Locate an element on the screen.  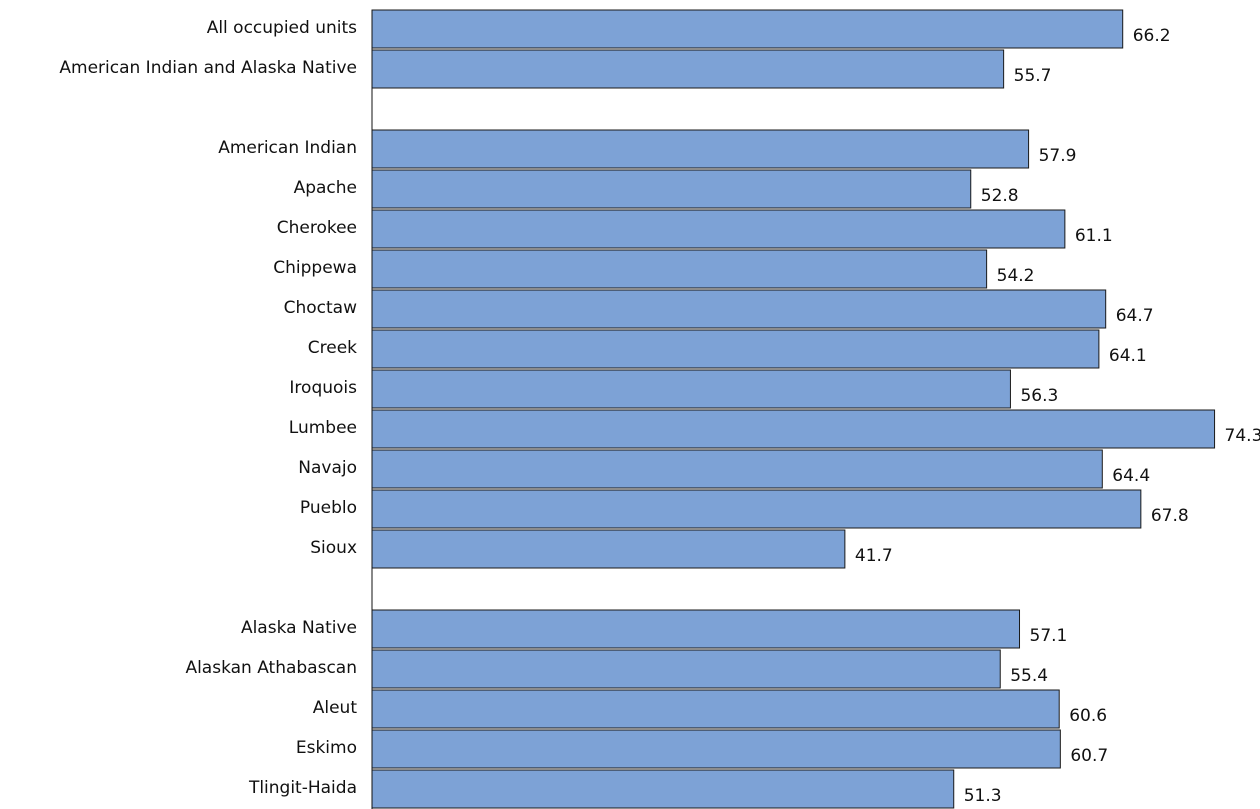
category-label: American Indian is located at coordinates (287, 148).